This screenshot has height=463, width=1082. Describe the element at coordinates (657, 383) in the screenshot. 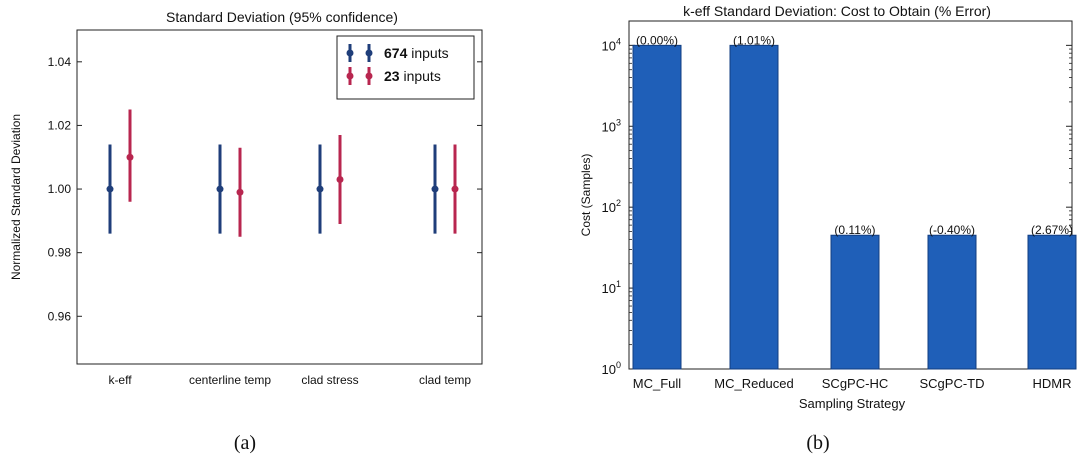

I see `x-tick-label: MC_Full` at that location.